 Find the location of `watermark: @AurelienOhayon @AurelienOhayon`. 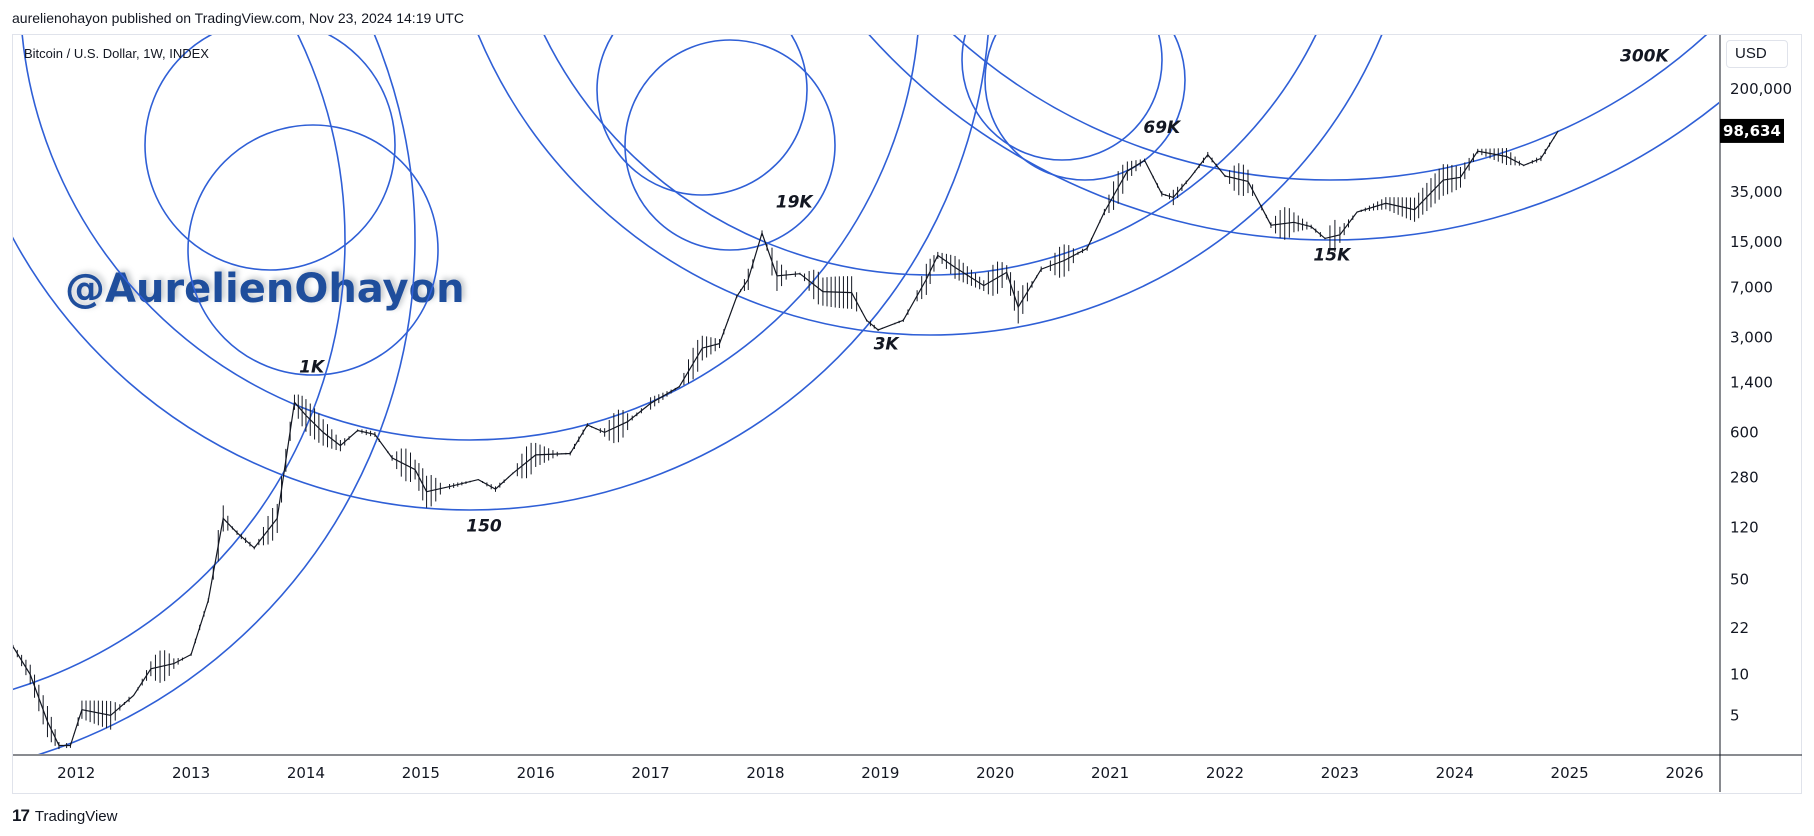

watermark: @AurelienOhayon @AurelienOhayon is located at coordinates (266, 288).